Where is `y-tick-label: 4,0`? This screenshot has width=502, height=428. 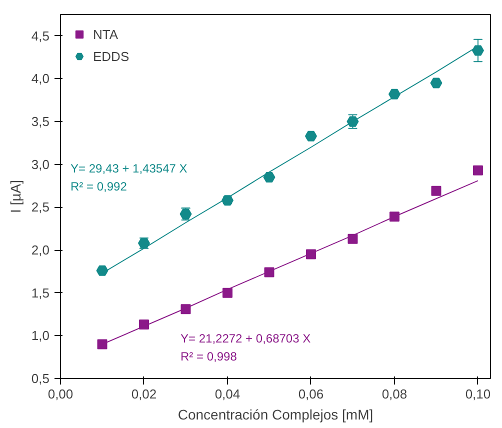
y-tick-label: 4,0 is located at coordinates (40, 78).